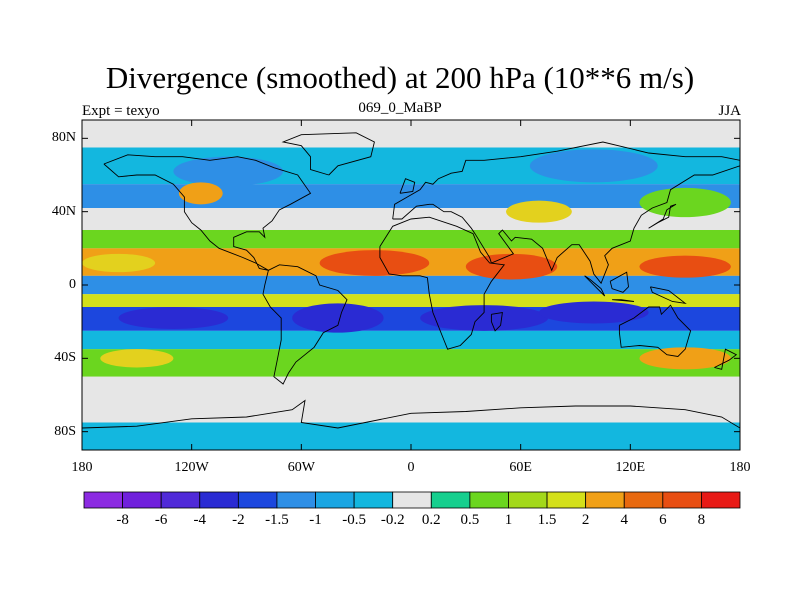  What do you see at coordinates (315, 520) in the screenshot?
I see `colorbar-label: -1` at bounding box center [315, 520].